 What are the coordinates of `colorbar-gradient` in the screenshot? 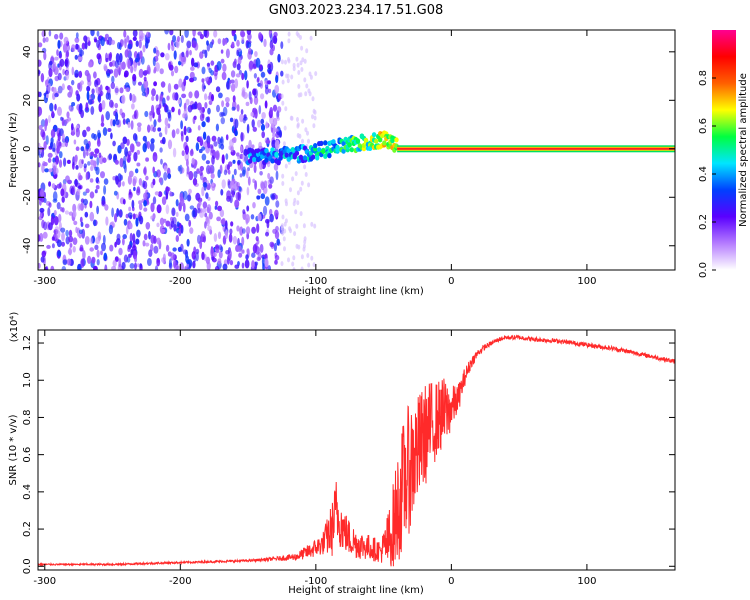 It's located at (724, 150).